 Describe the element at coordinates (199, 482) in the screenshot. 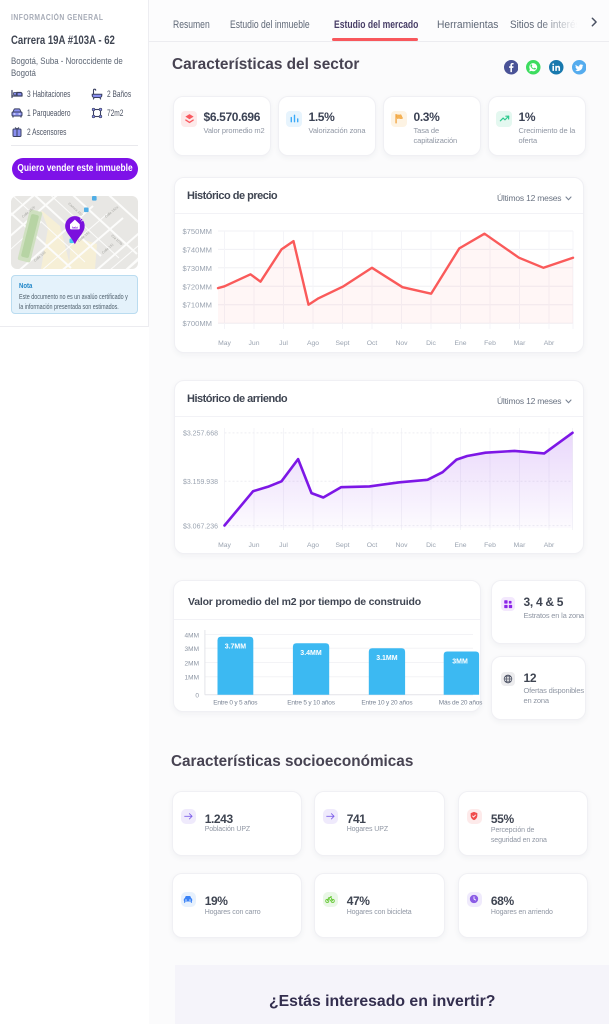

I see `svg-text: $3.159.938` at that location.